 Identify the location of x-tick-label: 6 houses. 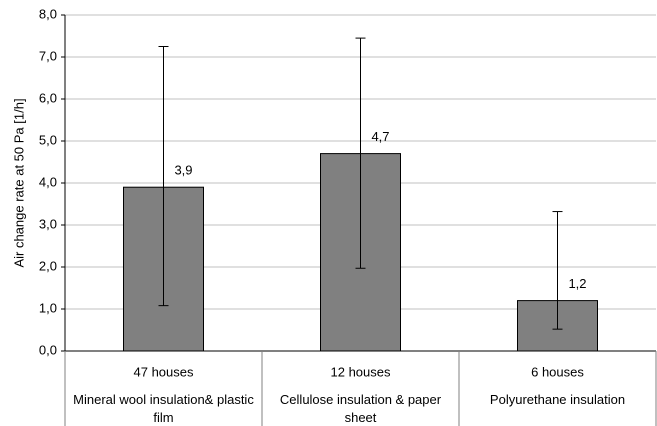
(557, 371).